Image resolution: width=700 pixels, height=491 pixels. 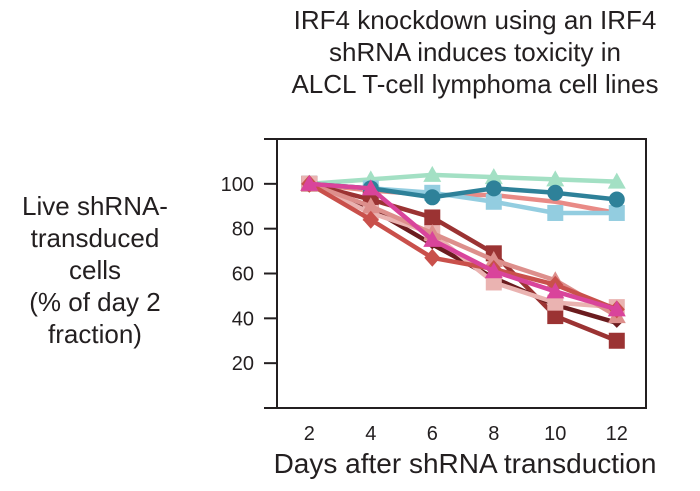 What do you see at coordinates (243, 230) in the screenshot?
I see `y-tick-label: 80` at bounding box center [243, 230].